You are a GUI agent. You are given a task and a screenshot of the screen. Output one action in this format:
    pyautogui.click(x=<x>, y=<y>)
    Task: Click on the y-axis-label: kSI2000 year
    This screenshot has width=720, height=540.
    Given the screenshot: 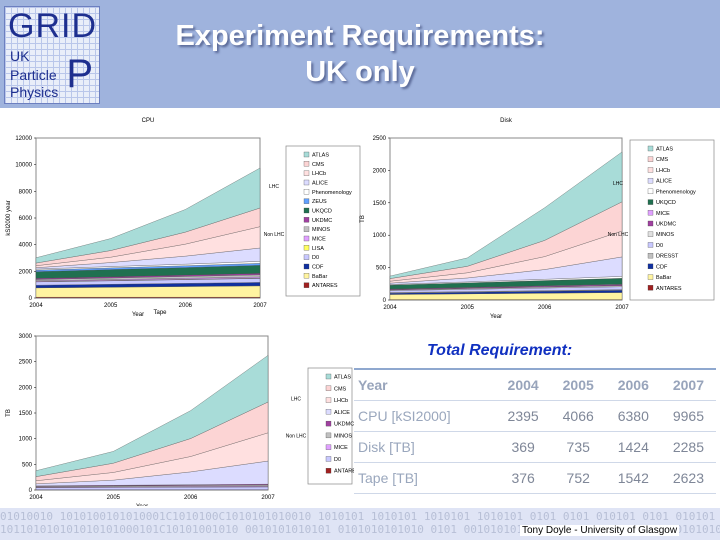 What is the action you would take?
    pyautogui.click(x=9, y=217)
    